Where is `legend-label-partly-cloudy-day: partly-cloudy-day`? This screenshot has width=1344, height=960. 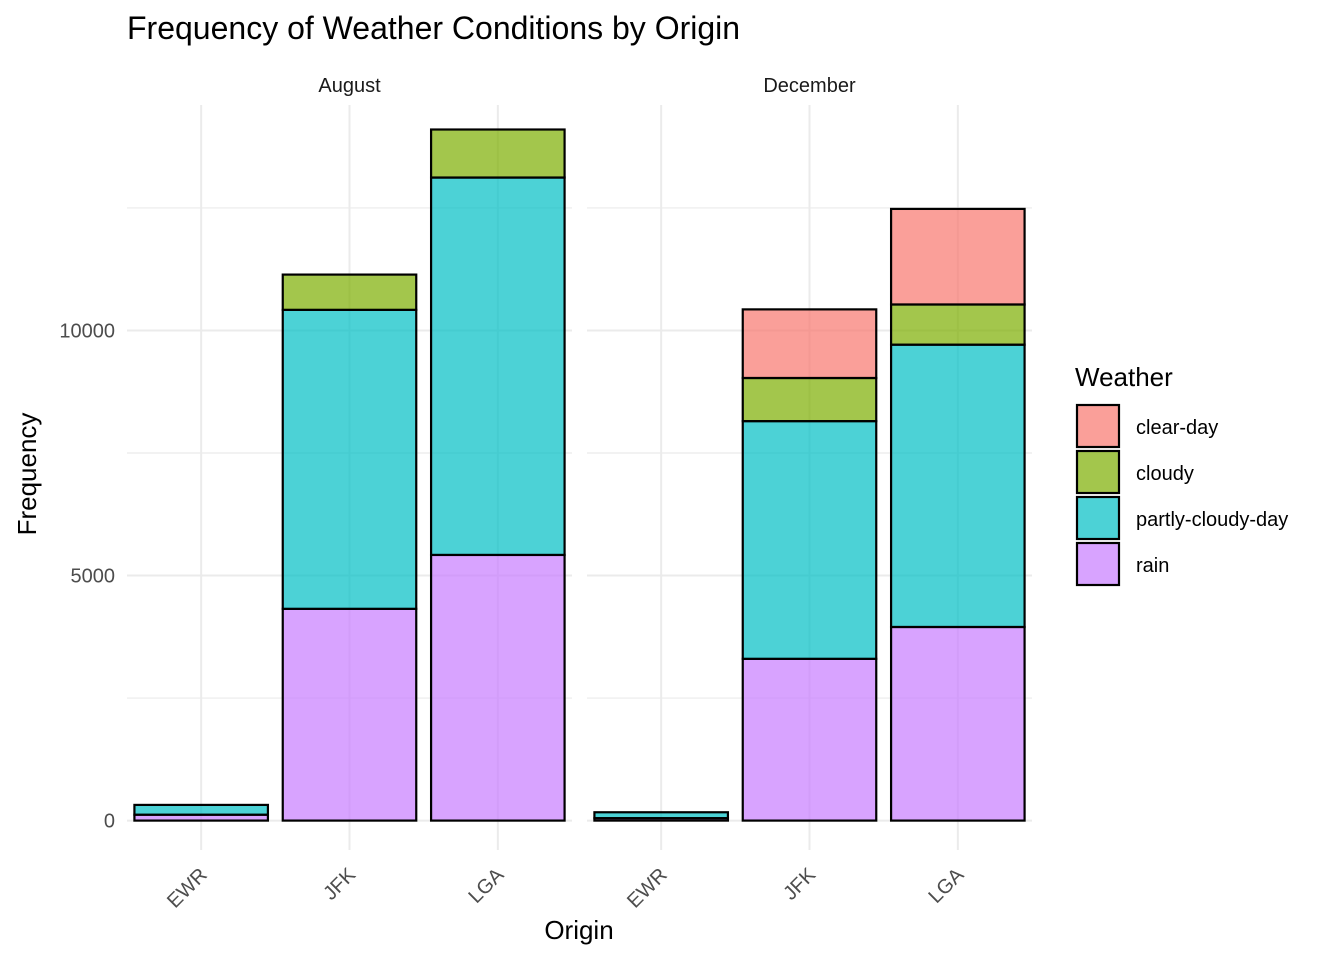 legend-label-partly-cloudy-day: partly-cloudy-day is located at coordinates (1212, 520).